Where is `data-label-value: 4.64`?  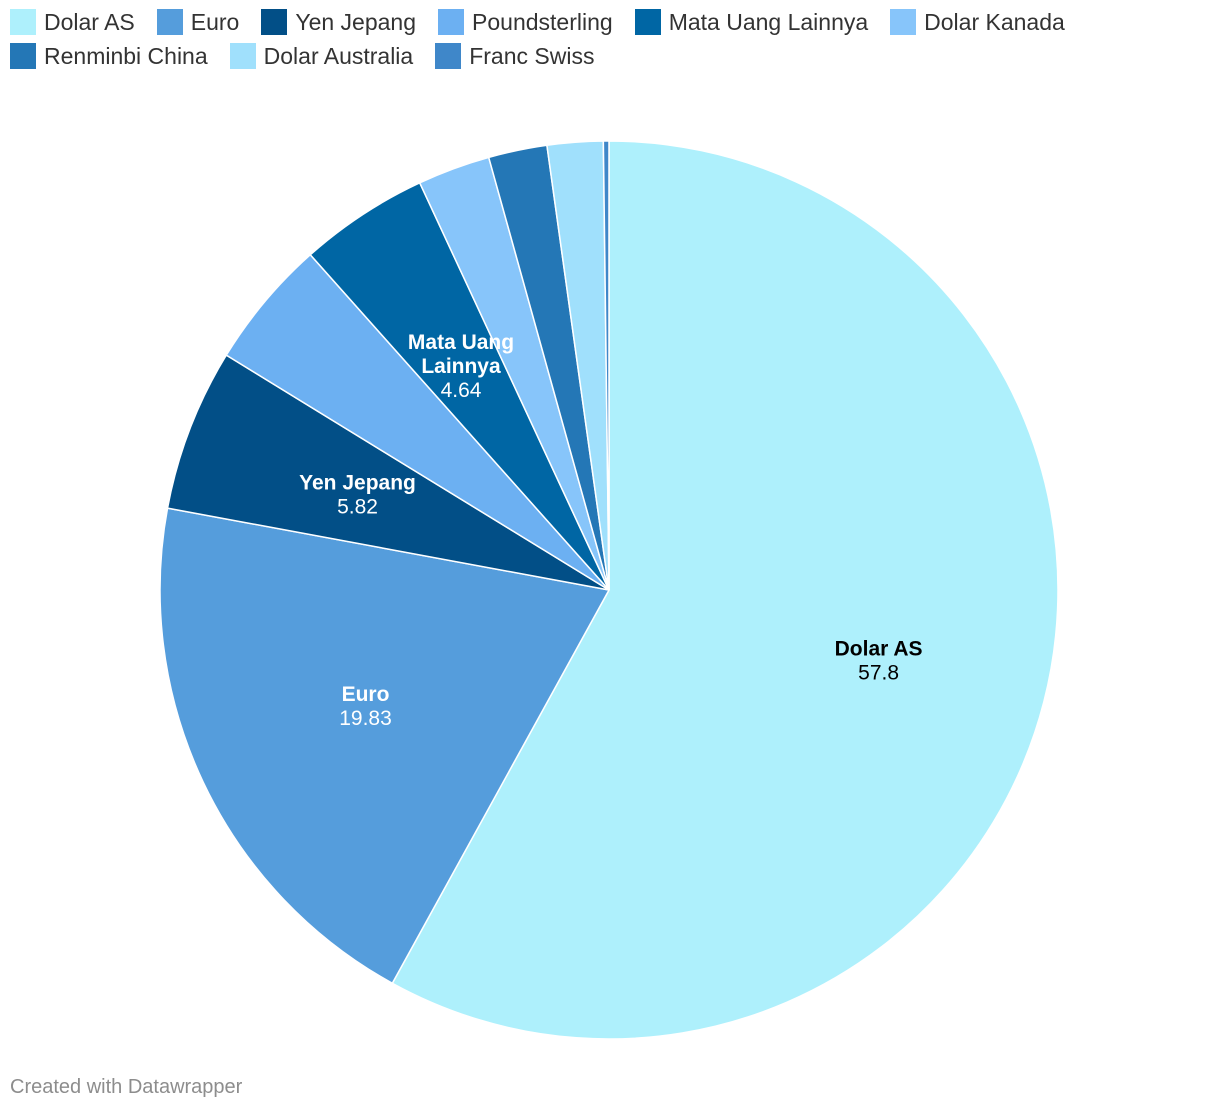
data-label-value: 4.64 is located at coordinates (461, 390).